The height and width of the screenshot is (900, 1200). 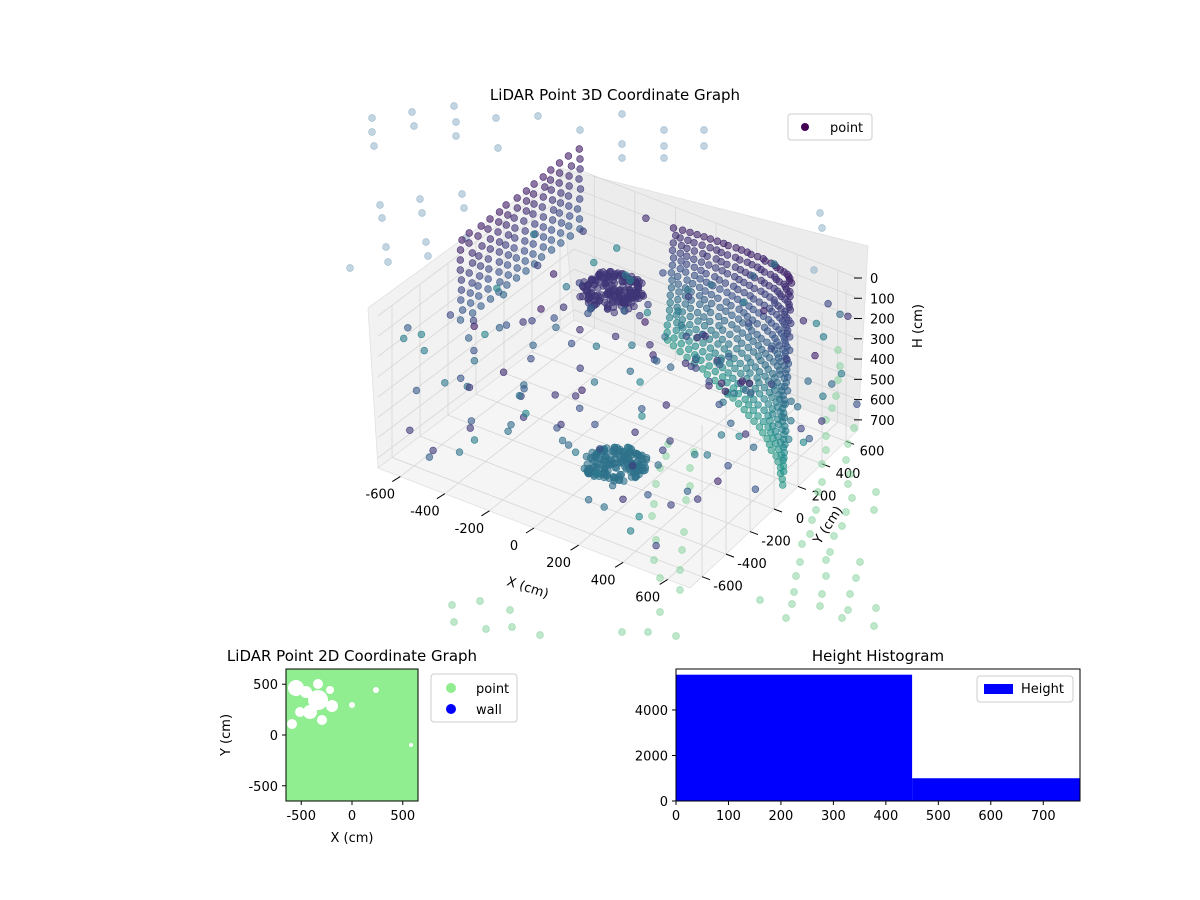 What do you see at coordinates (301, 816) in the screenshot?
I see `x-tick-label-2d-0: -500` at bounding box center [301, 816].